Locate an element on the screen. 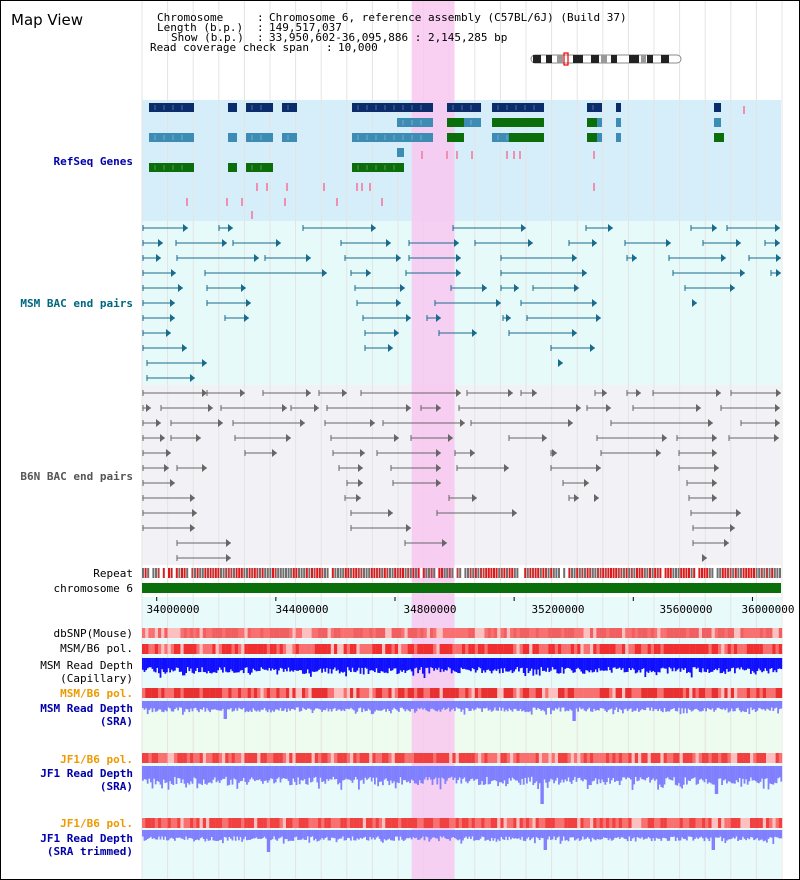 This screenshot has width=800, height=880. info-length-sep: : is located at coordinates (264, 27).